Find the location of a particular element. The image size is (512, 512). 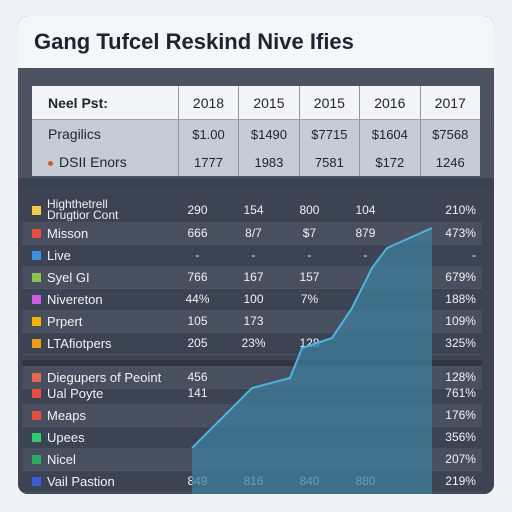

table-row: Vail Pastion 849 816 840 880 219% is located at coordinates (252, 481).